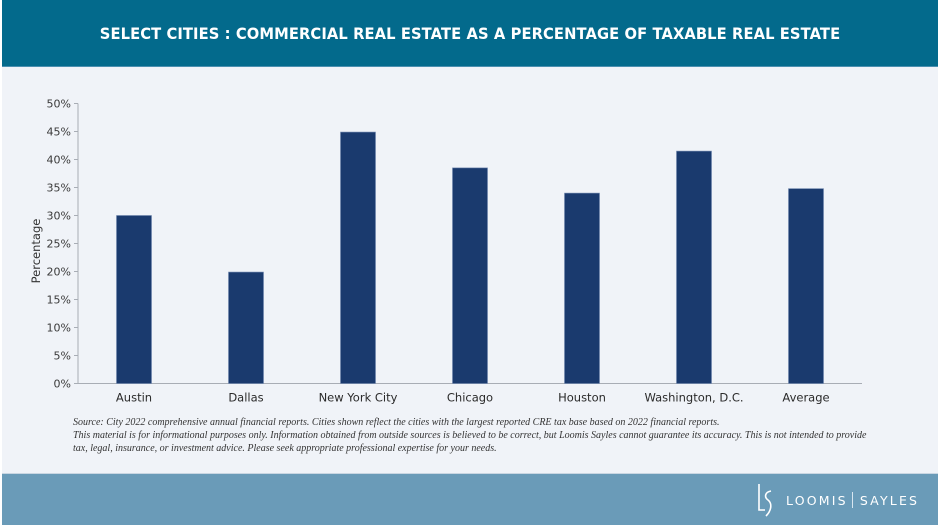 This screenshot has height=525, width=940. I want to click on x-tick-label: Chicago, so click(470, 398).